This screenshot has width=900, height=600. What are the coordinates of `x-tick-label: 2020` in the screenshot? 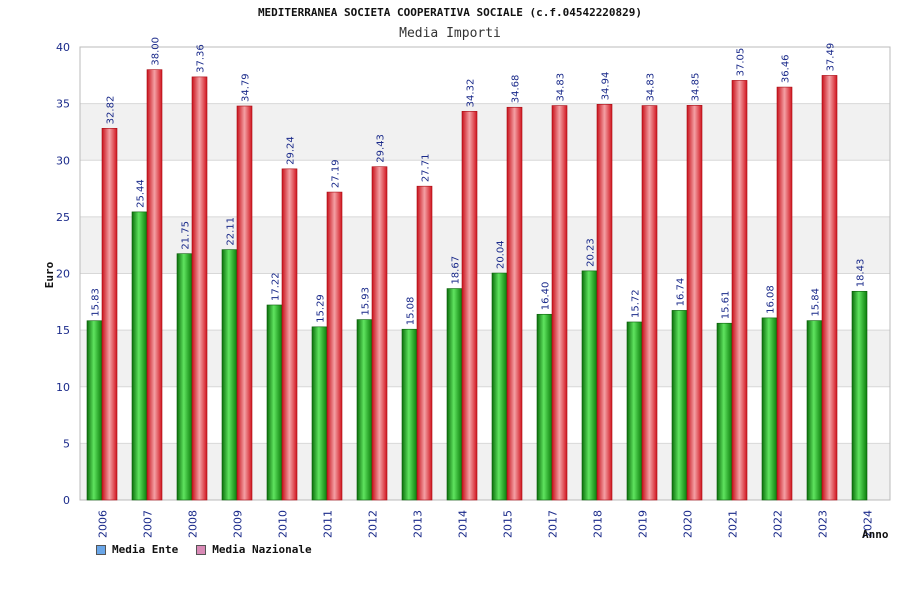 It's located at (688, 524).